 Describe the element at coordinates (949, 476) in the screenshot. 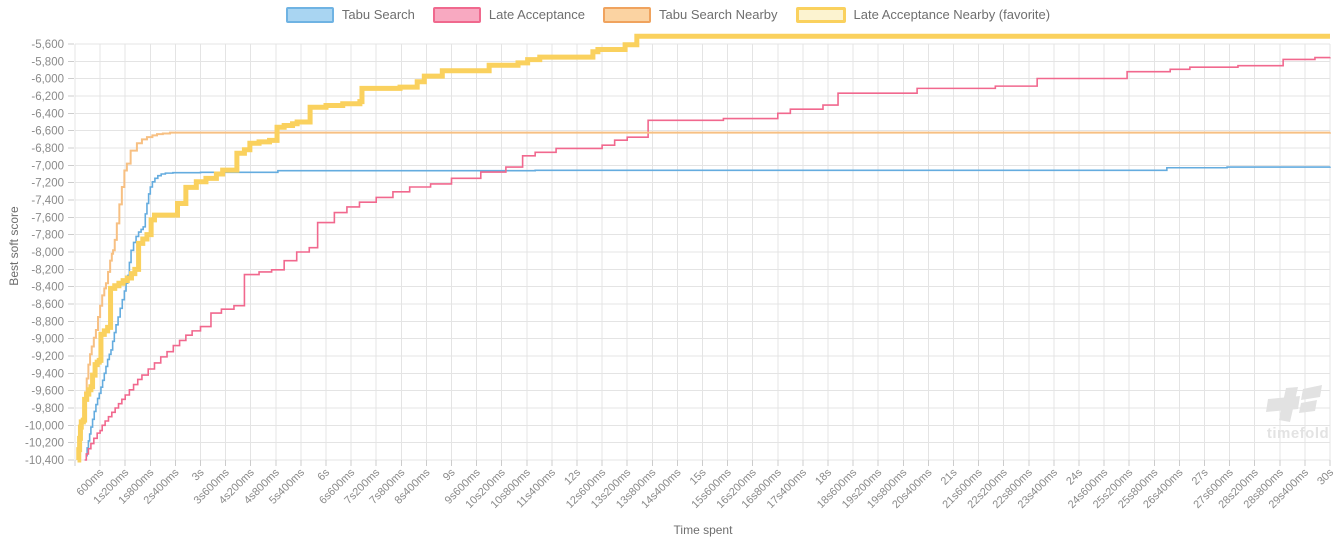

I see `svg-text: 21s` at that location.